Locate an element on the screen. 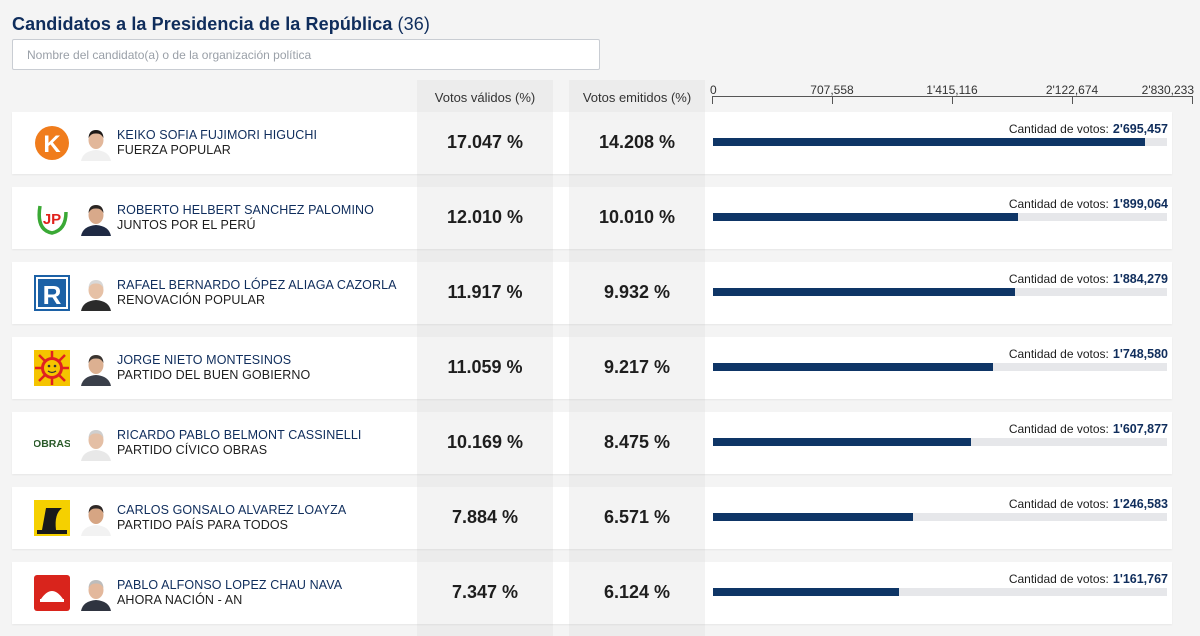 Image resolution: width=1200 pixels, height=636 pixels. votes-count-label: Cantidad de votos: 1'607,877 is located at coordinates (1088, 429).